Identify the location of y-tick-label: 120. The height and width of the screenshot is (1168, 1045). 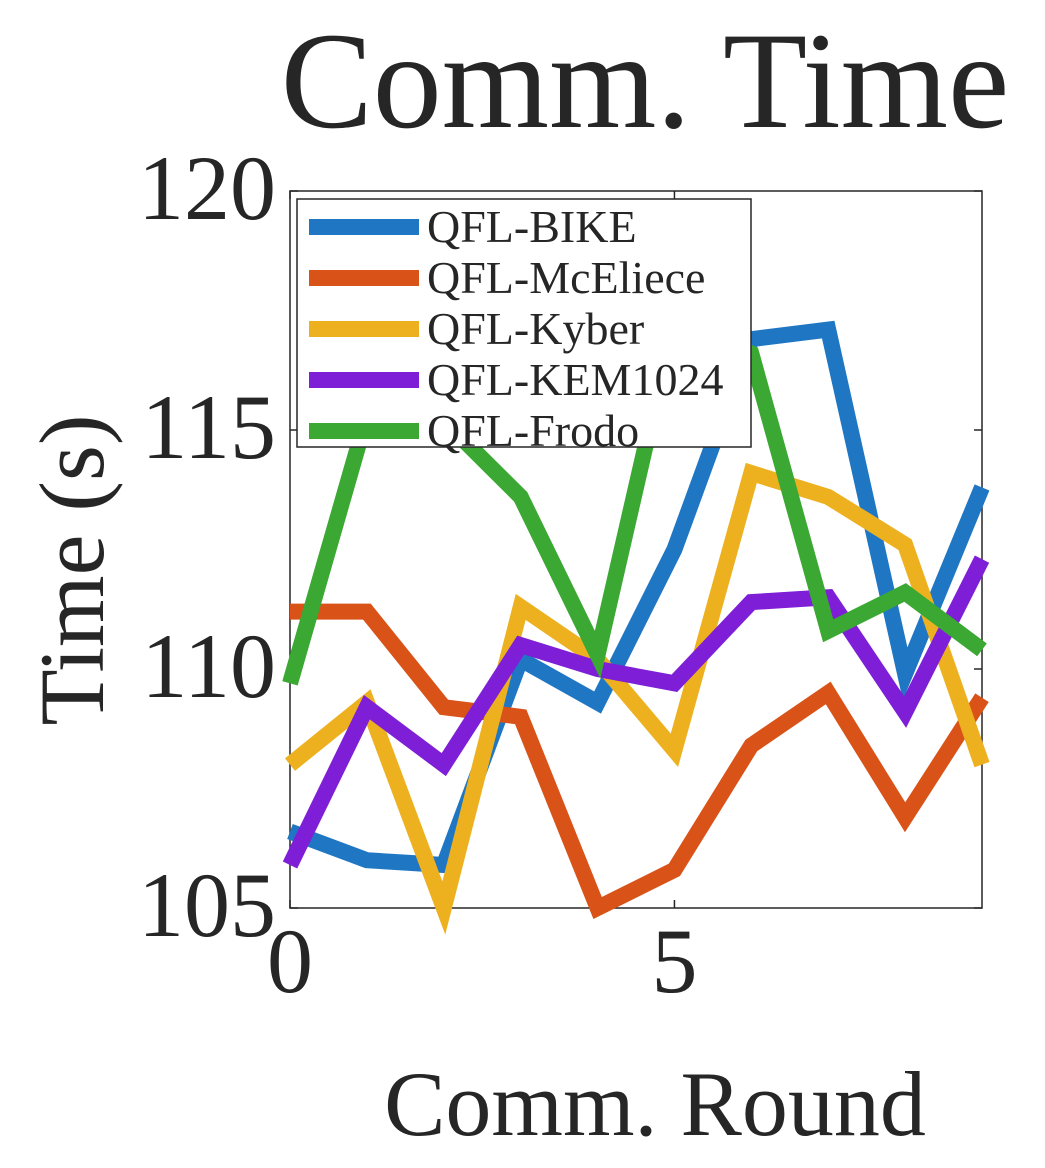
(207, 188).